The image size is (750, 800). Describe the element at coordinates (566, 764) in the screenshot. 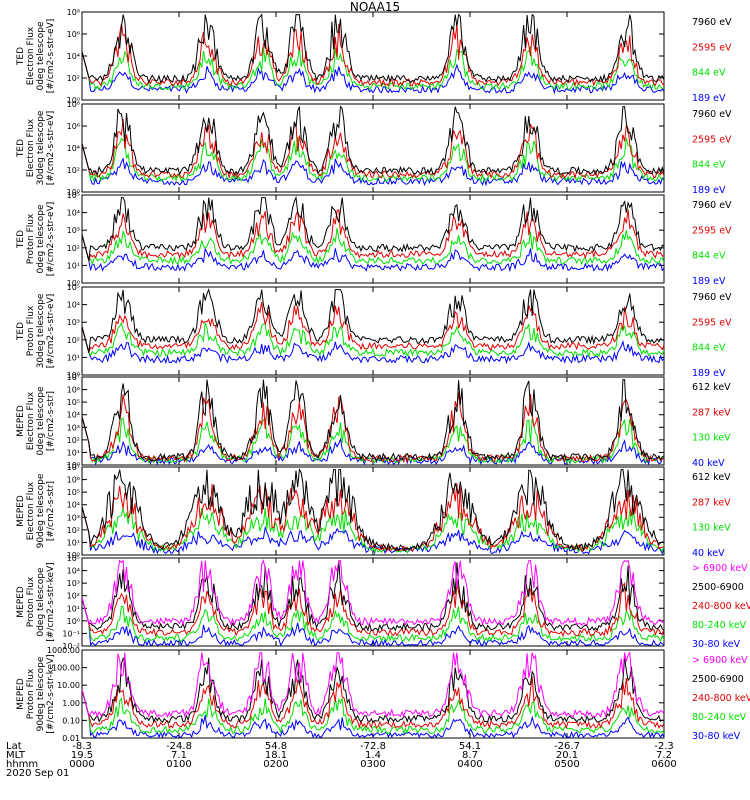

I see `x-tick-label: 0500` at that location.